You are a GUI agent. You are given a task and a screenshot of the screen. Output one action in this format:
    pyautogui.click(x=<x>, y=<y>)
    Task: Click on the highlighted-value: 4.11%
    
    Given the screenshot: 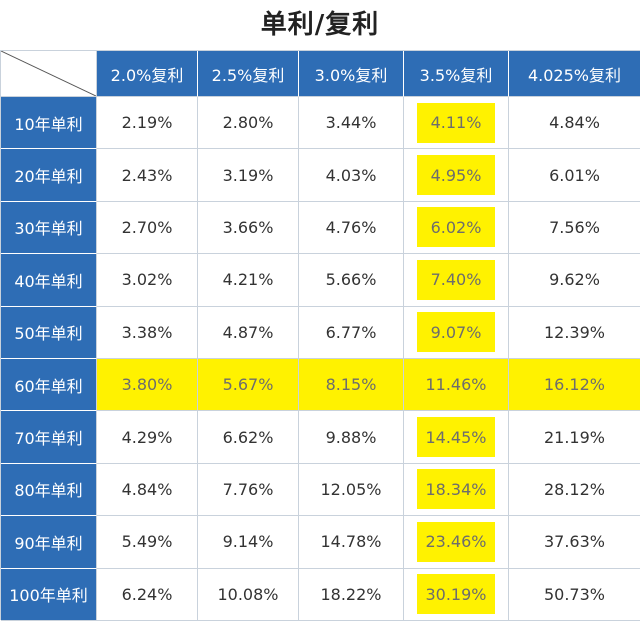 What is the action you would take?
    pyautogui.click(x=456, y=122)
    